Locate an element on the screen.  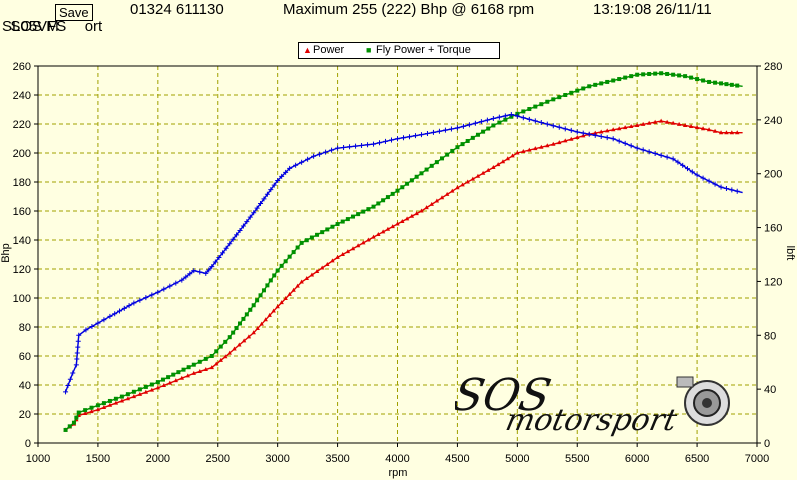
x-tick-label: 2000 is located at coordinates (158, 459).